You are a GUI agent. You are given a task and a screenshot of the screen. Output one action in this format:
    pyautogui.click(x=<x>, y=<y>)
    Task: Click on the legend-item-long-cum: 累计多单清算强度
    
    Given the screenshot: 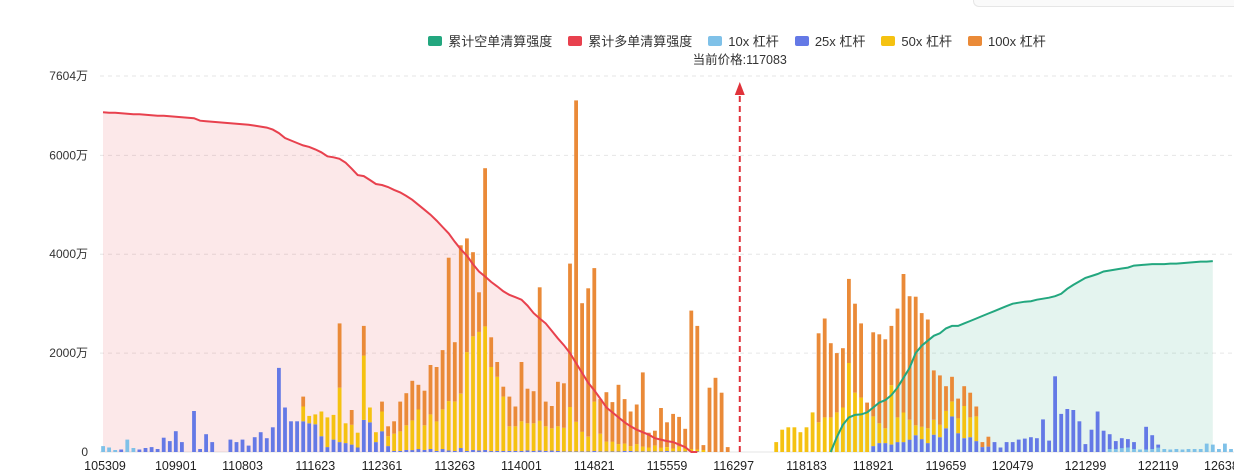 What is the action you would take?
    pyautogui.click(x=630, y=40)
    